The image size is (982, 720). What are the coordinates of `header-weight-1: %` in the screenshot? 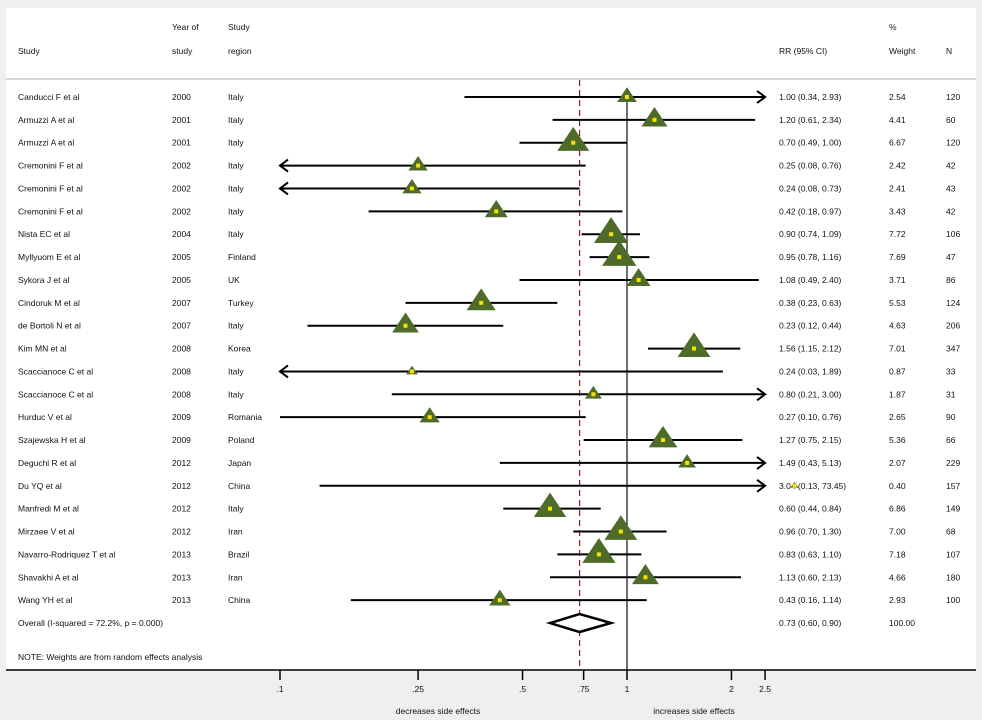 It's located at (893, 27).